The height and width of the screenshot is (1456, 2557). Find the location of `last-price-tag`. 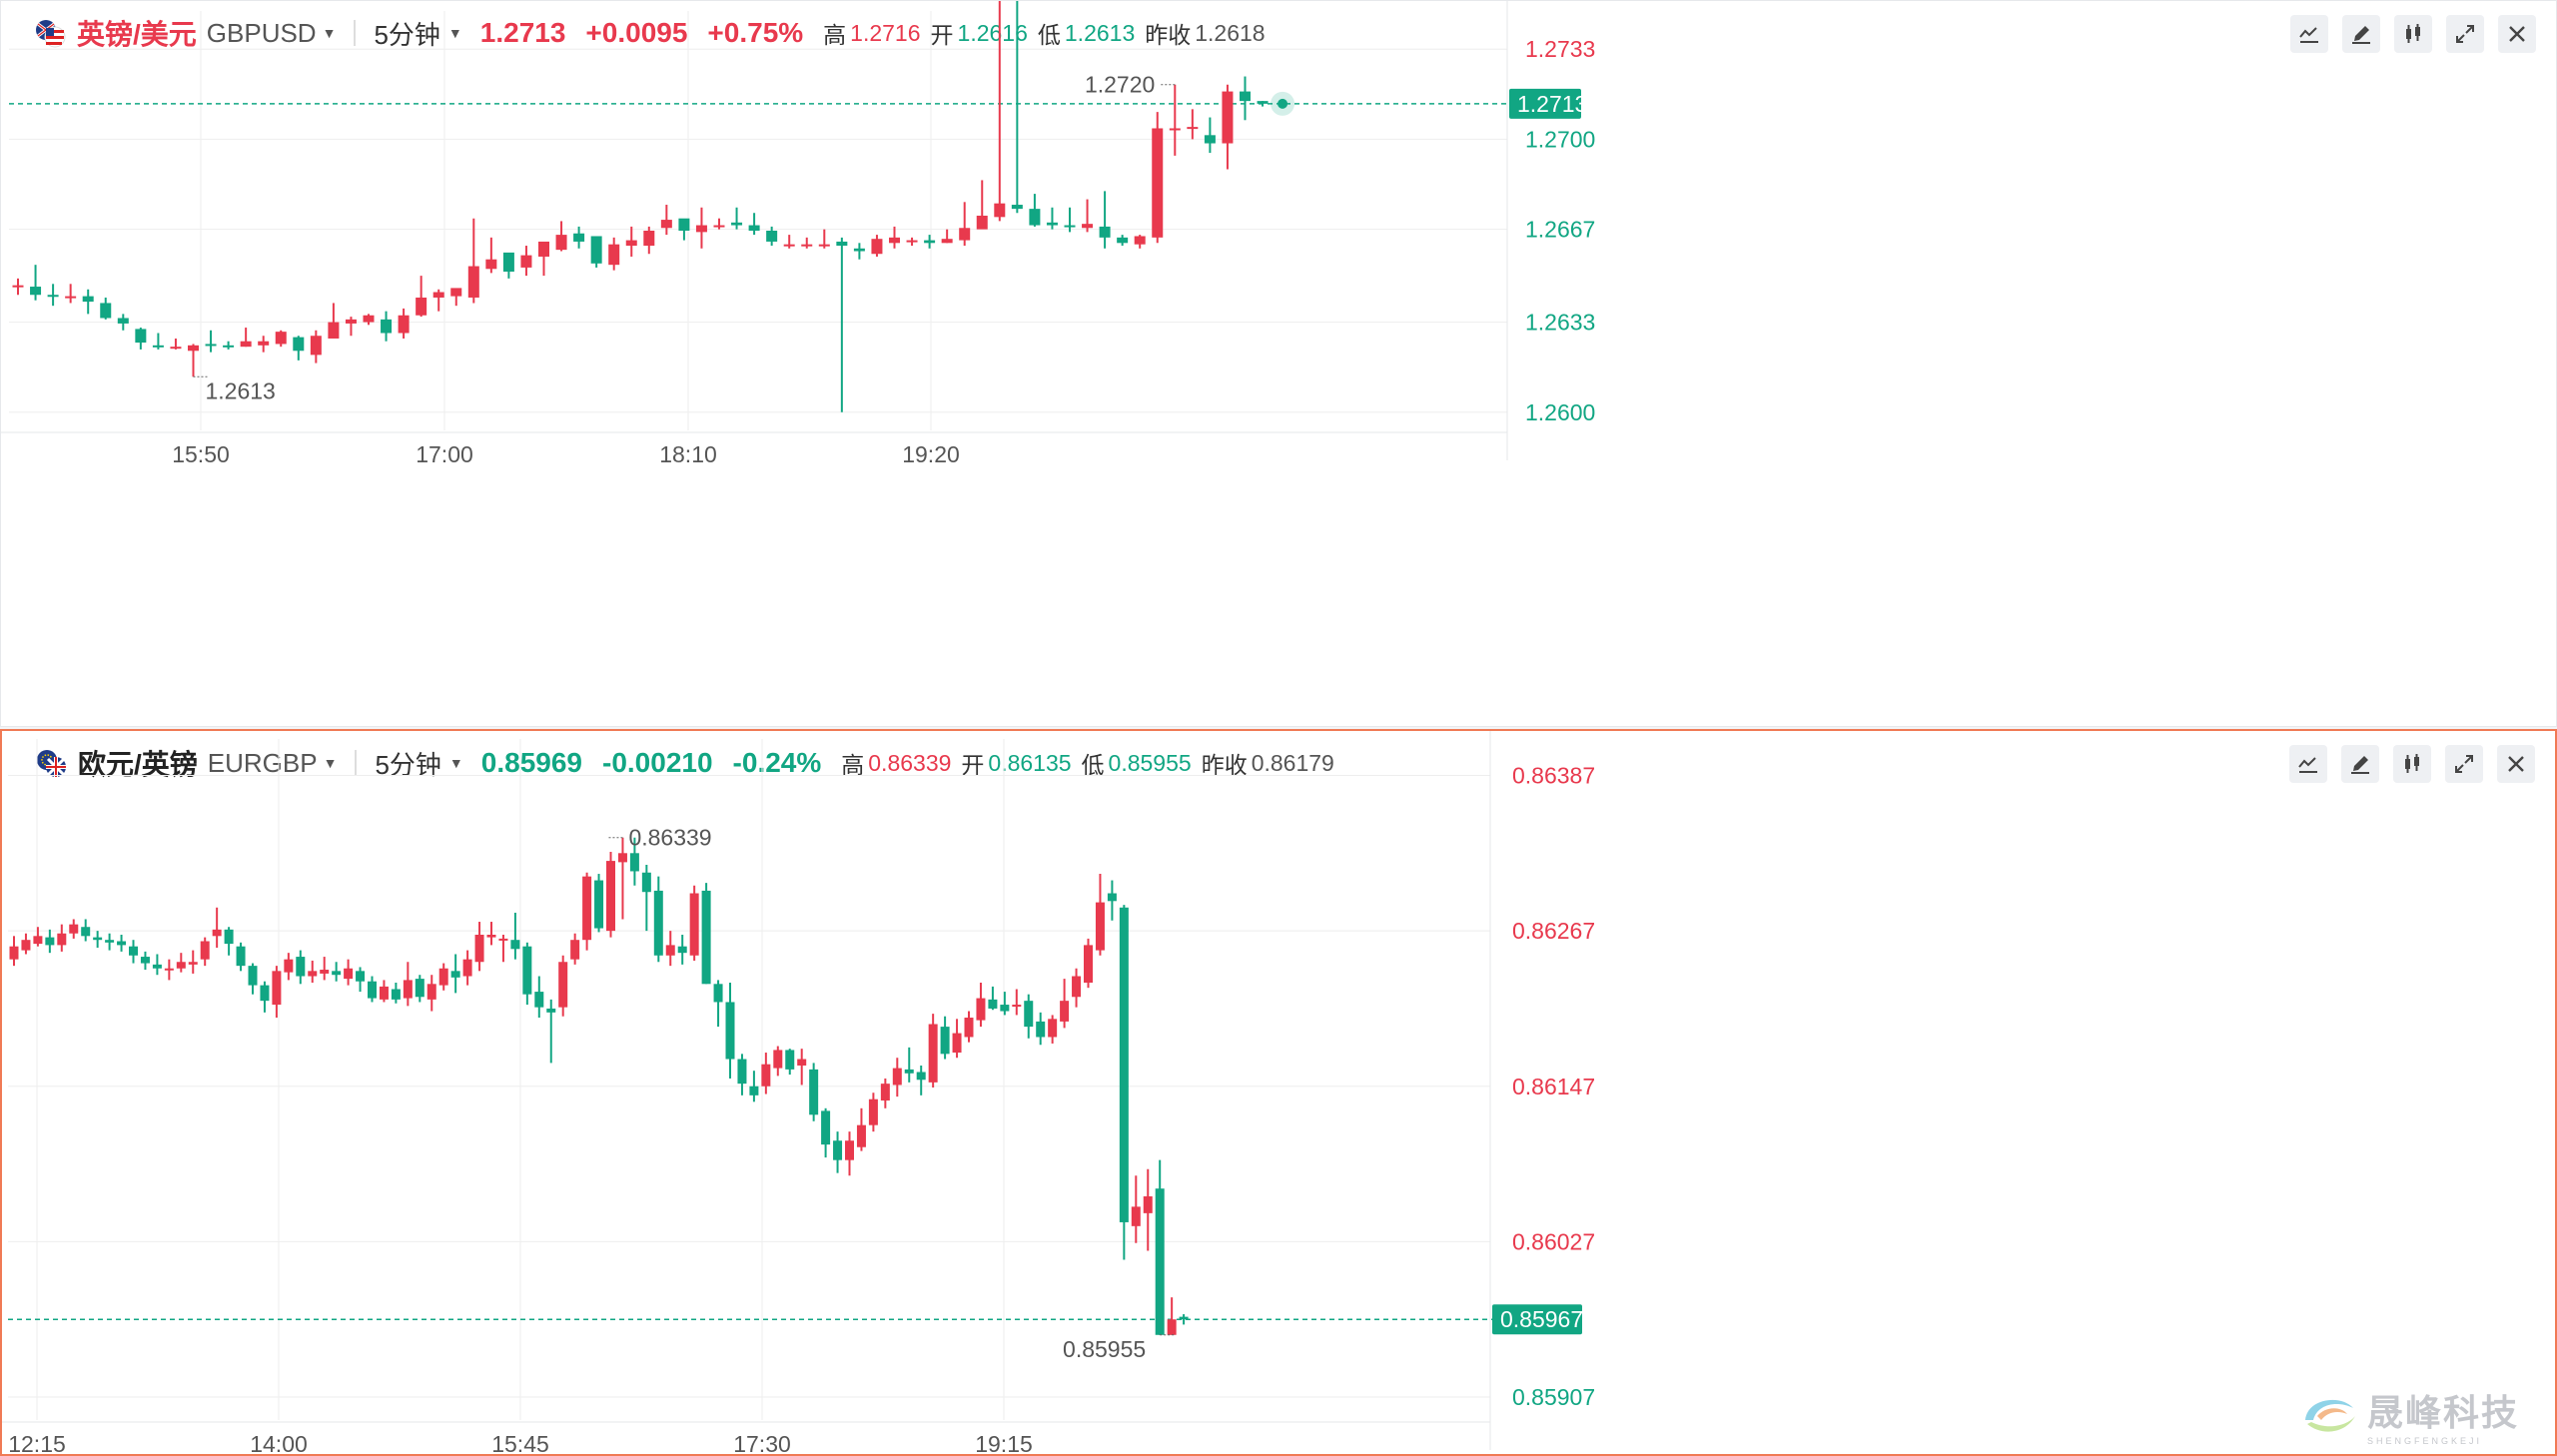

last-price-tag is located at coordinates (1537, 1319).